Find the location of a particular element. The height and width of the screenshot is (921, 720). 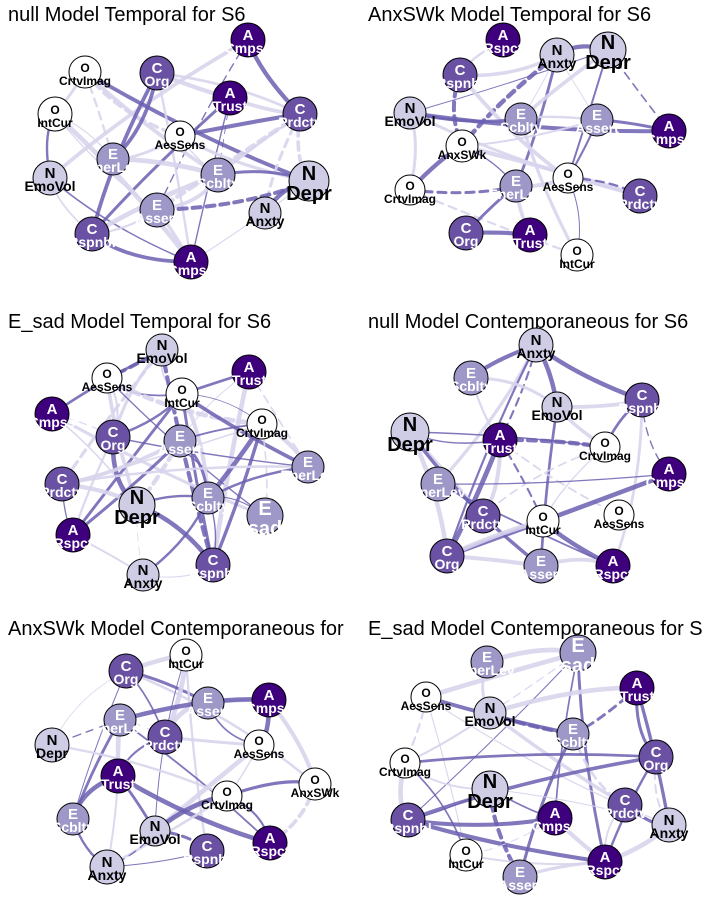

node-name-label: Depr is located at coordinates (137, 518).